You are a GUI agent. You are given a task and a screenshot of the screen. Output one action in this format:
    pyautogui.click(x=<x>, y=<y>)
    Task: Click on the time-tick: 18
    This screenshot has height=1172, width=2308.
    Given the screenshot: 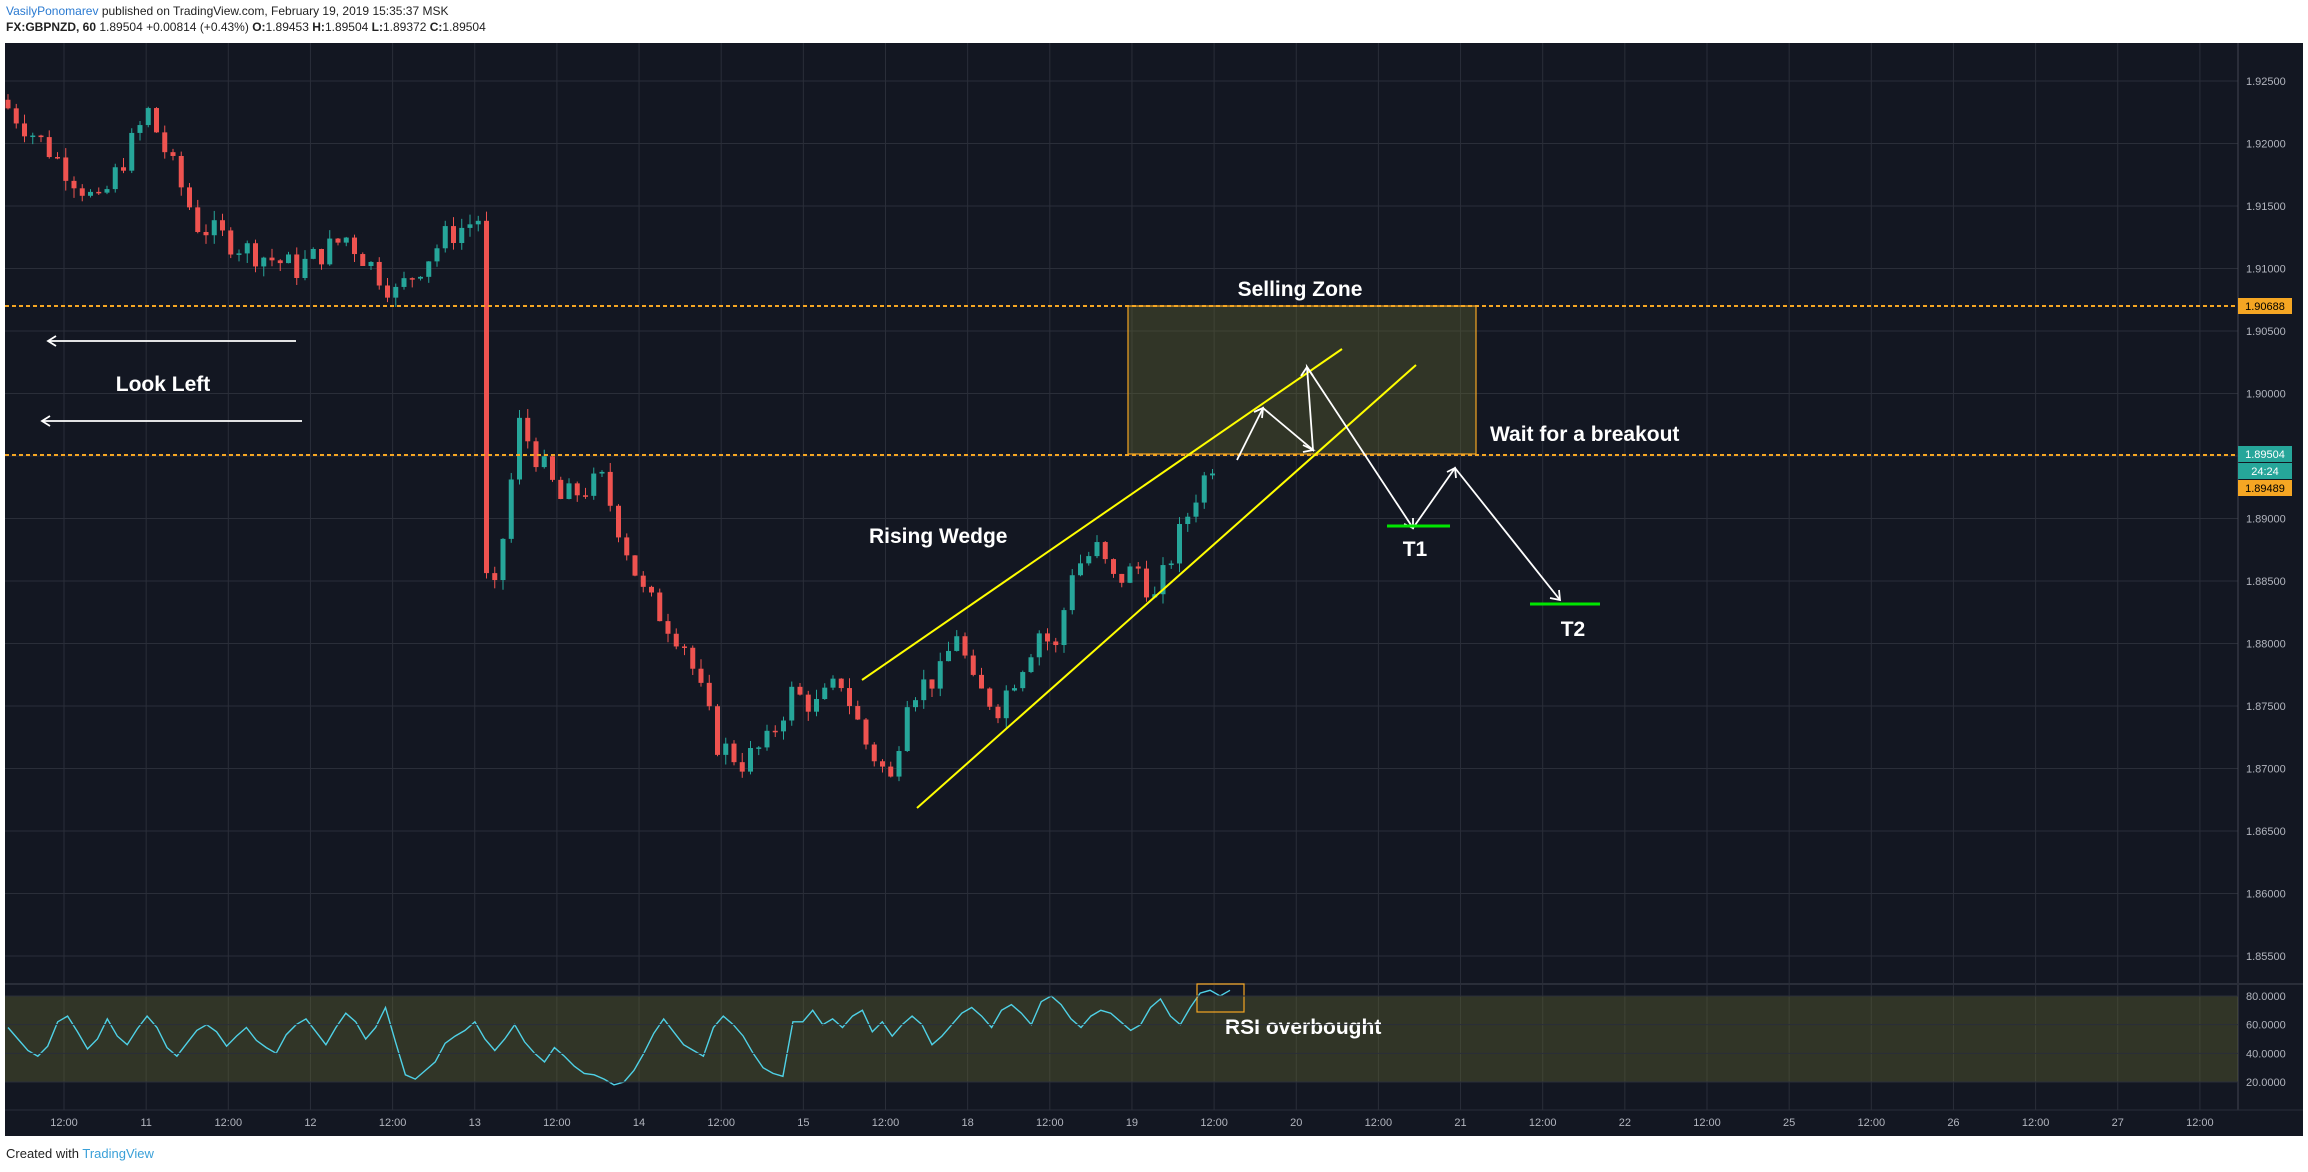 What is the action you would take?
    pyautogui.click(x=968, y=1123)
    